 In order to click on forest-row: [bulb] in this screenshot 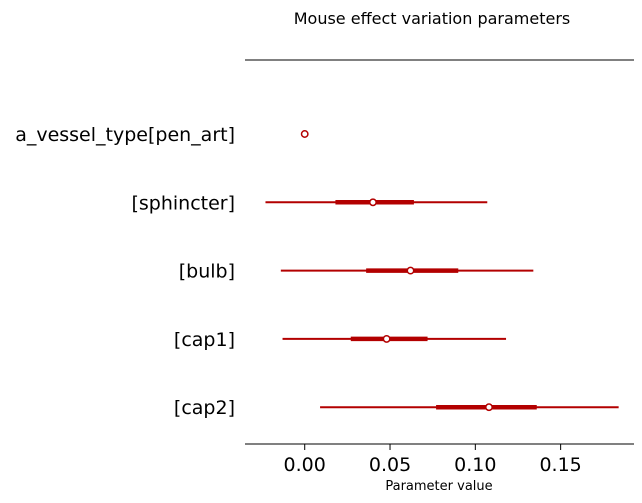, I will do `click(356, 272)`.